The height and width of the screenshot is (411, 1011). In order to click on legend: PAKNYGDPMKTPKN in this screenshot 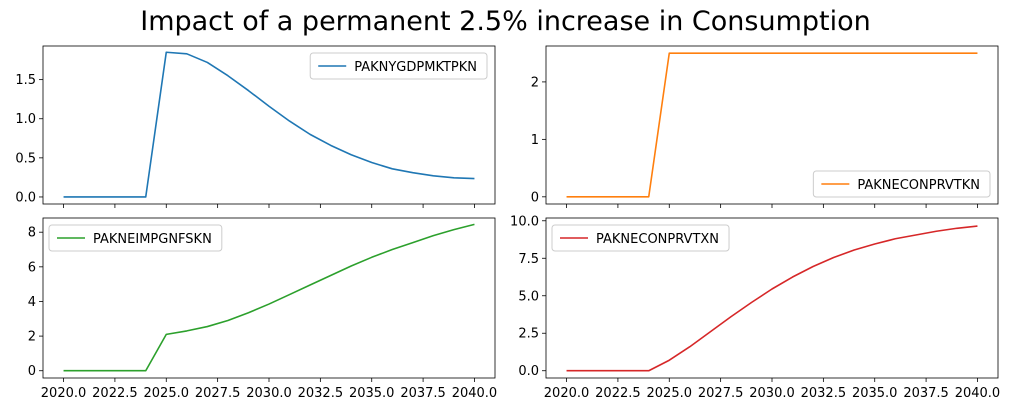, I will do `click(398, 66)`.